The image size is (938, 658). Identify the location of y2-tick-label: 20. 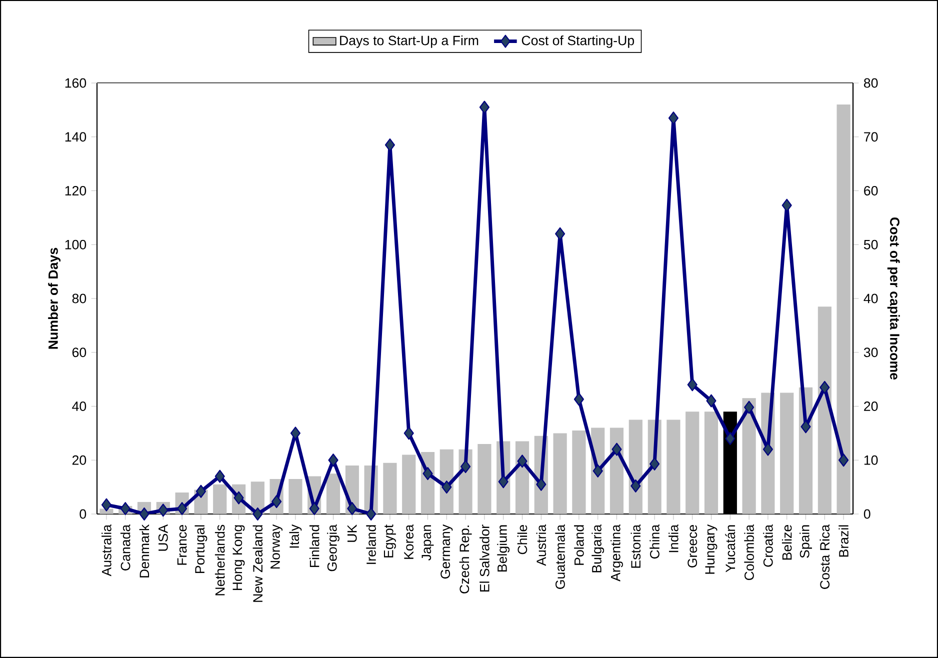
(871, 406).